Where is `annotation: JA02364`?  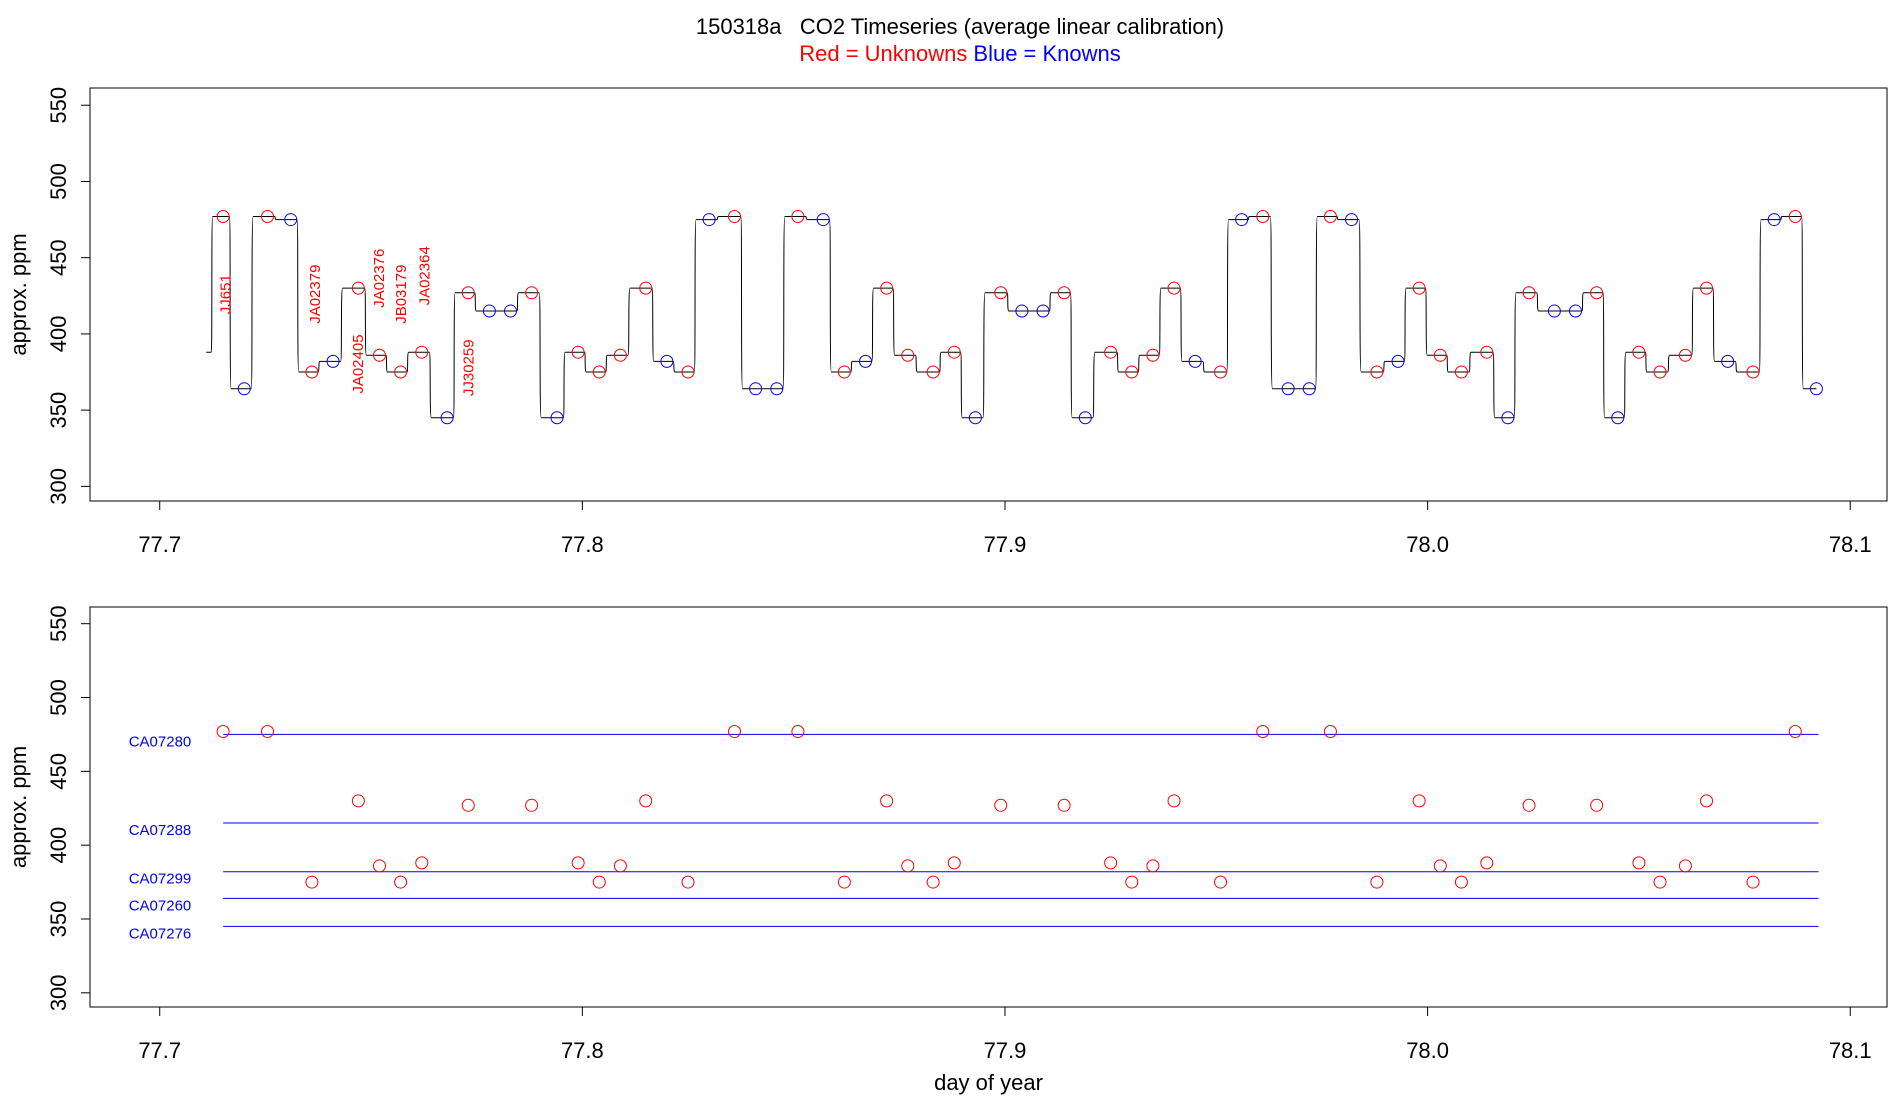
annotation: JA02364 is located at coordinates (424, 275).